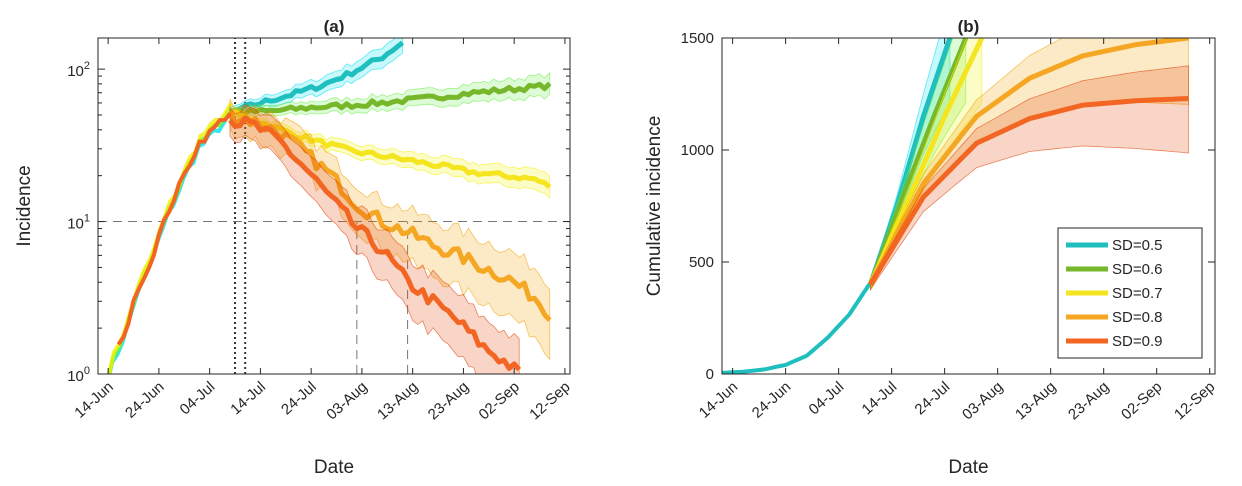 Image resolution: width=1242 pixels, height=486 pixels. I want to click on series-SD=0.7, so click(390, 152).